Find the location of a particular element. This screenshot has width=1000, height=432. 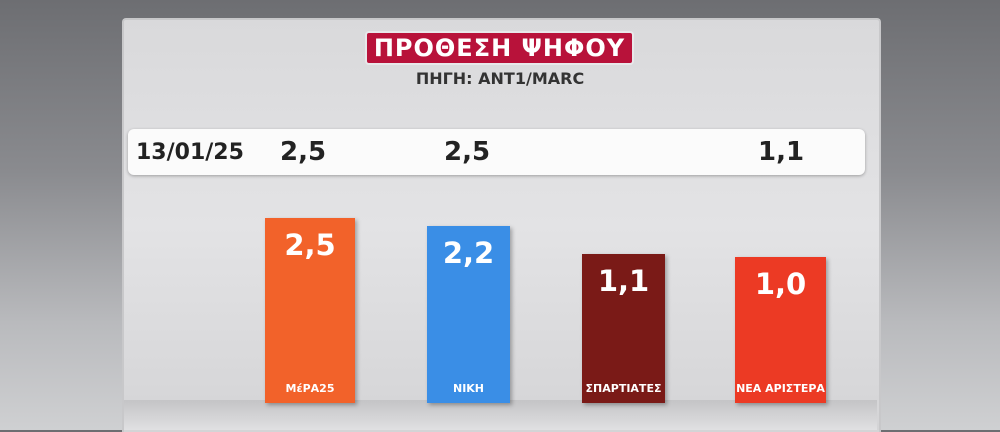

bar: 2,2 ΝΙΚΗ is located at coordinates (468, 314).